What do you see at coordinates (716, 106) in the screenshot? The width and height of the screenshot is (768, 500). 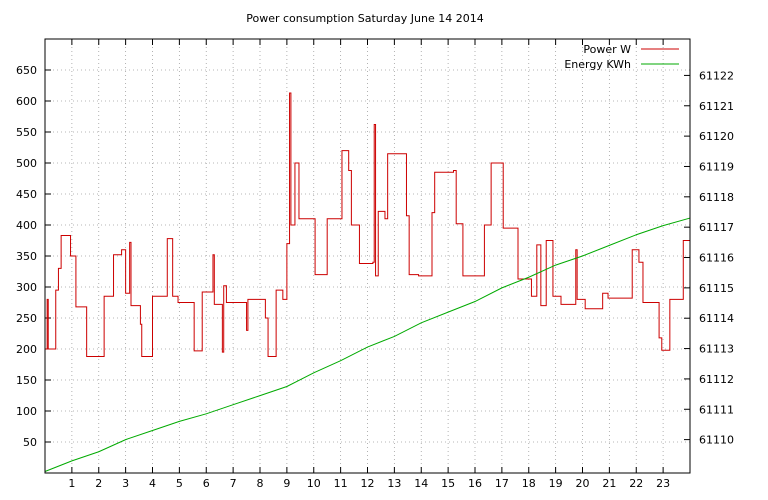 I see `y2-tick-label: 61121` at bounding box center [716, 106].